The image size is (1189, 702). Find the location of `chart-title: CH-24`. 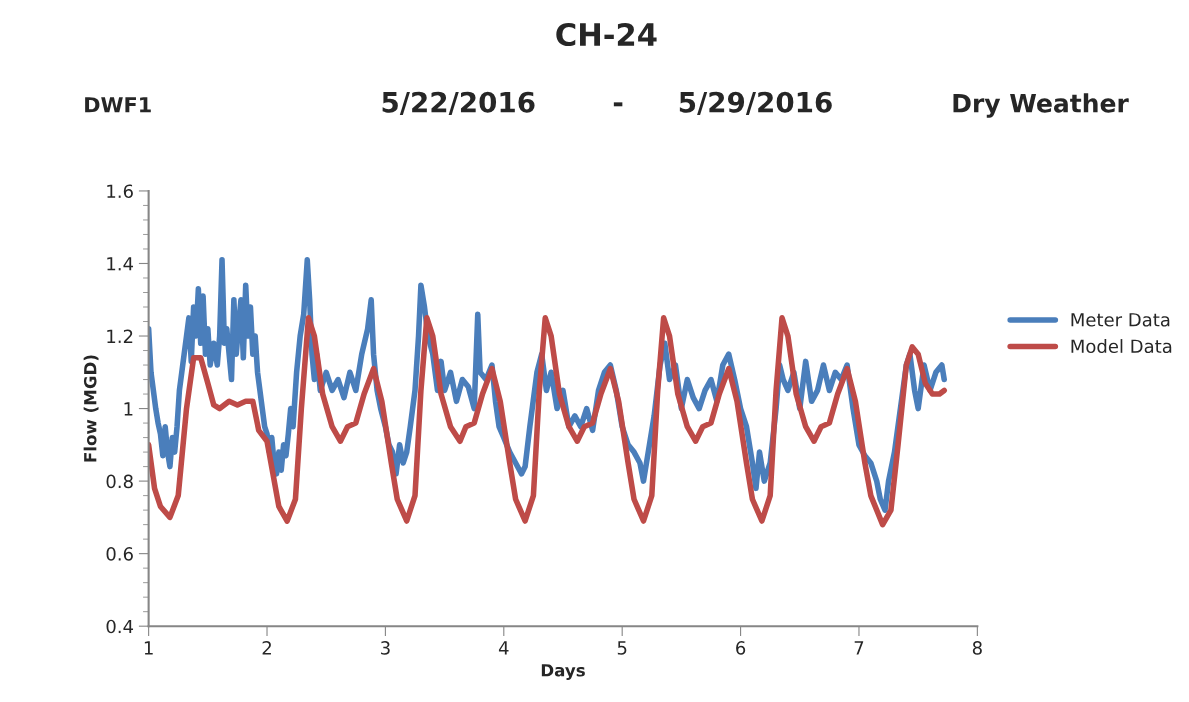

chart-title: CH-24 is located at coordinates (606, 34).